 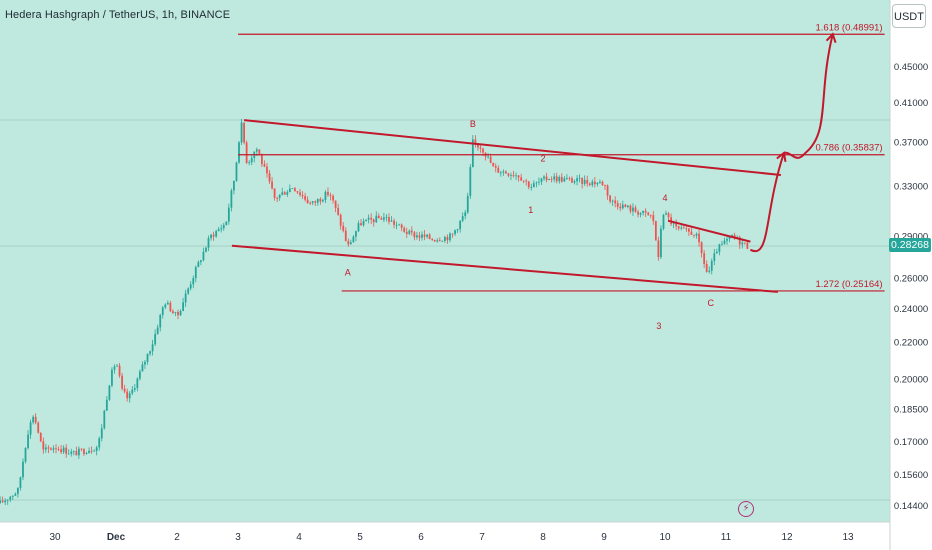 What do you see at coordinates (911, 442) in the screenshot?
I see `y-tick-label: 0.17000` at bounding box center [911, 442].